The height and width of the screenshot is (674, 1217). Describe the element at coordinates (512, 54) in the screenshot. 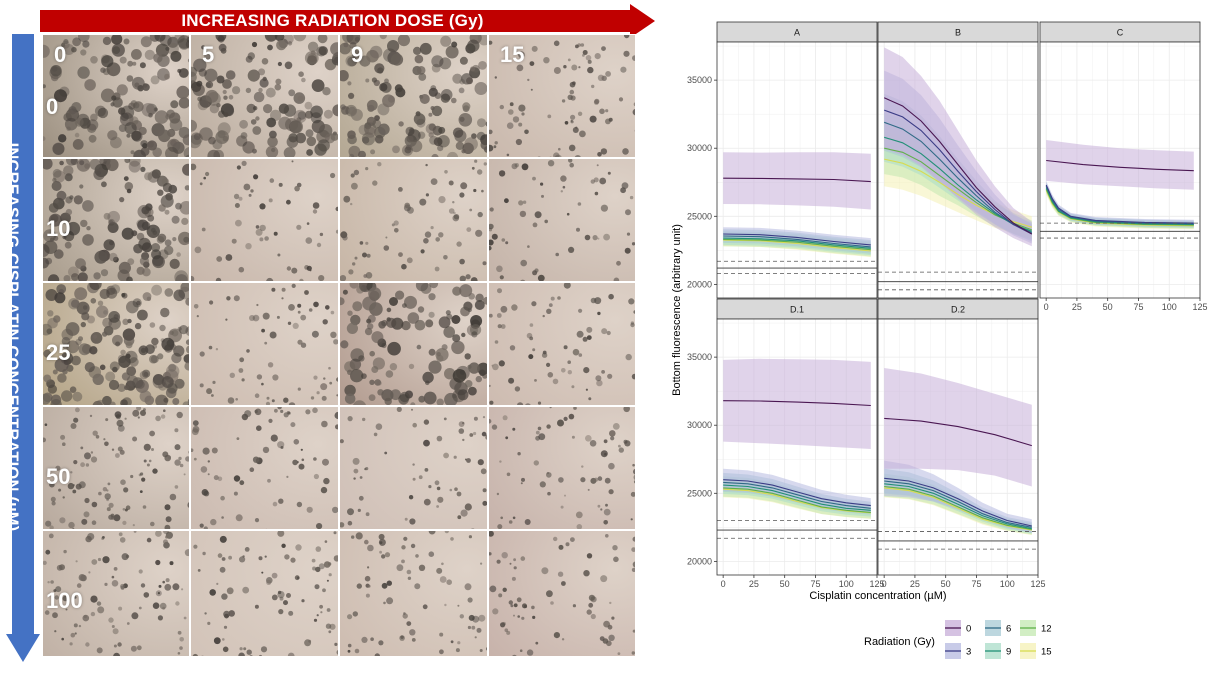

I see `radiation-dose-label: 15` at that location.